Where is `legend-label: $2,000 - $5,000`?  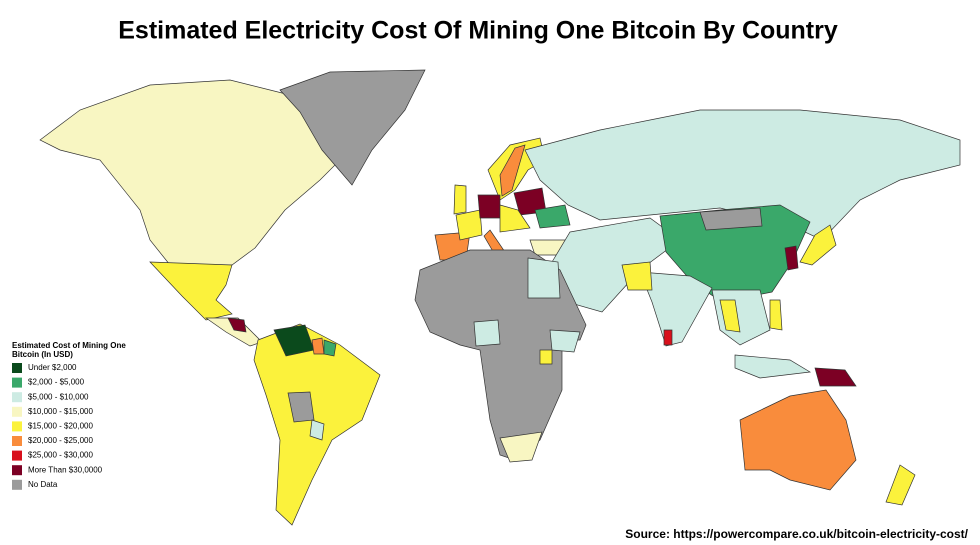 legend-label: $2,000 - $5,000 is located at coordinates (56, 382).